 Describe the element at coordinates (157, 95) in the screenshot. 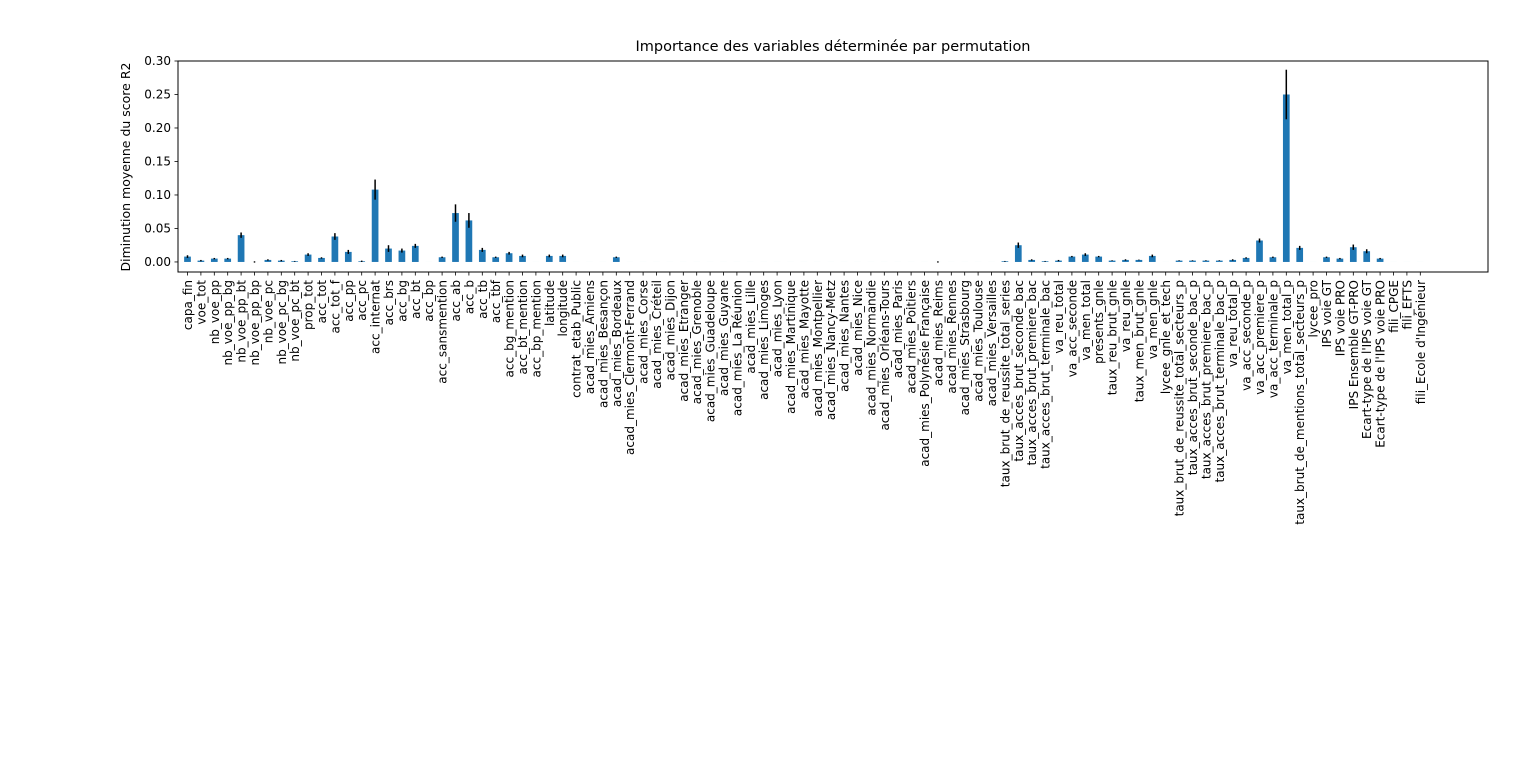

I see `y-tick-label: 0.25` at that location.